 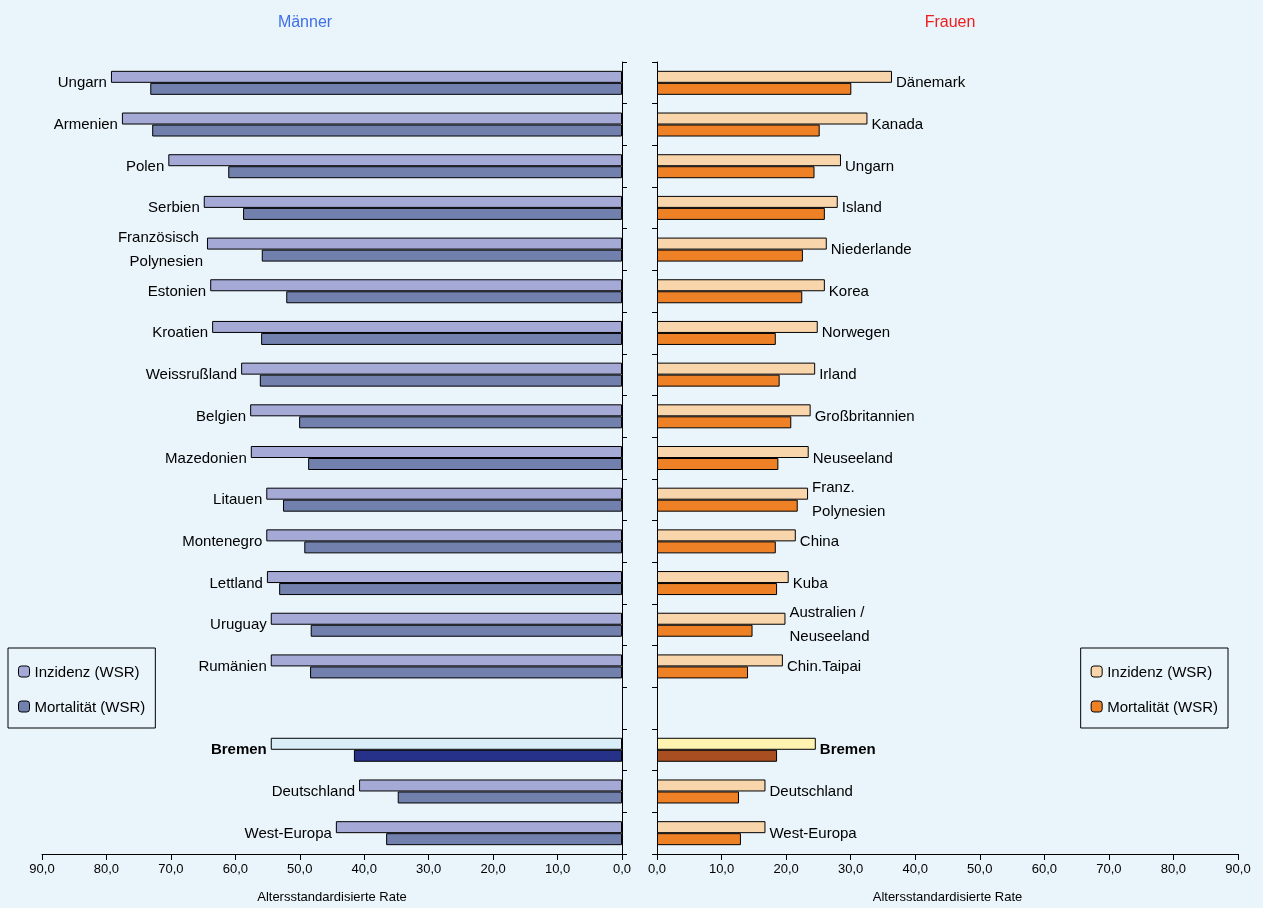 What do you see at coordinates (239, 624) in the screenshot?
I see `y-tick-label: Uruguay` at bounding box center [239, 624].